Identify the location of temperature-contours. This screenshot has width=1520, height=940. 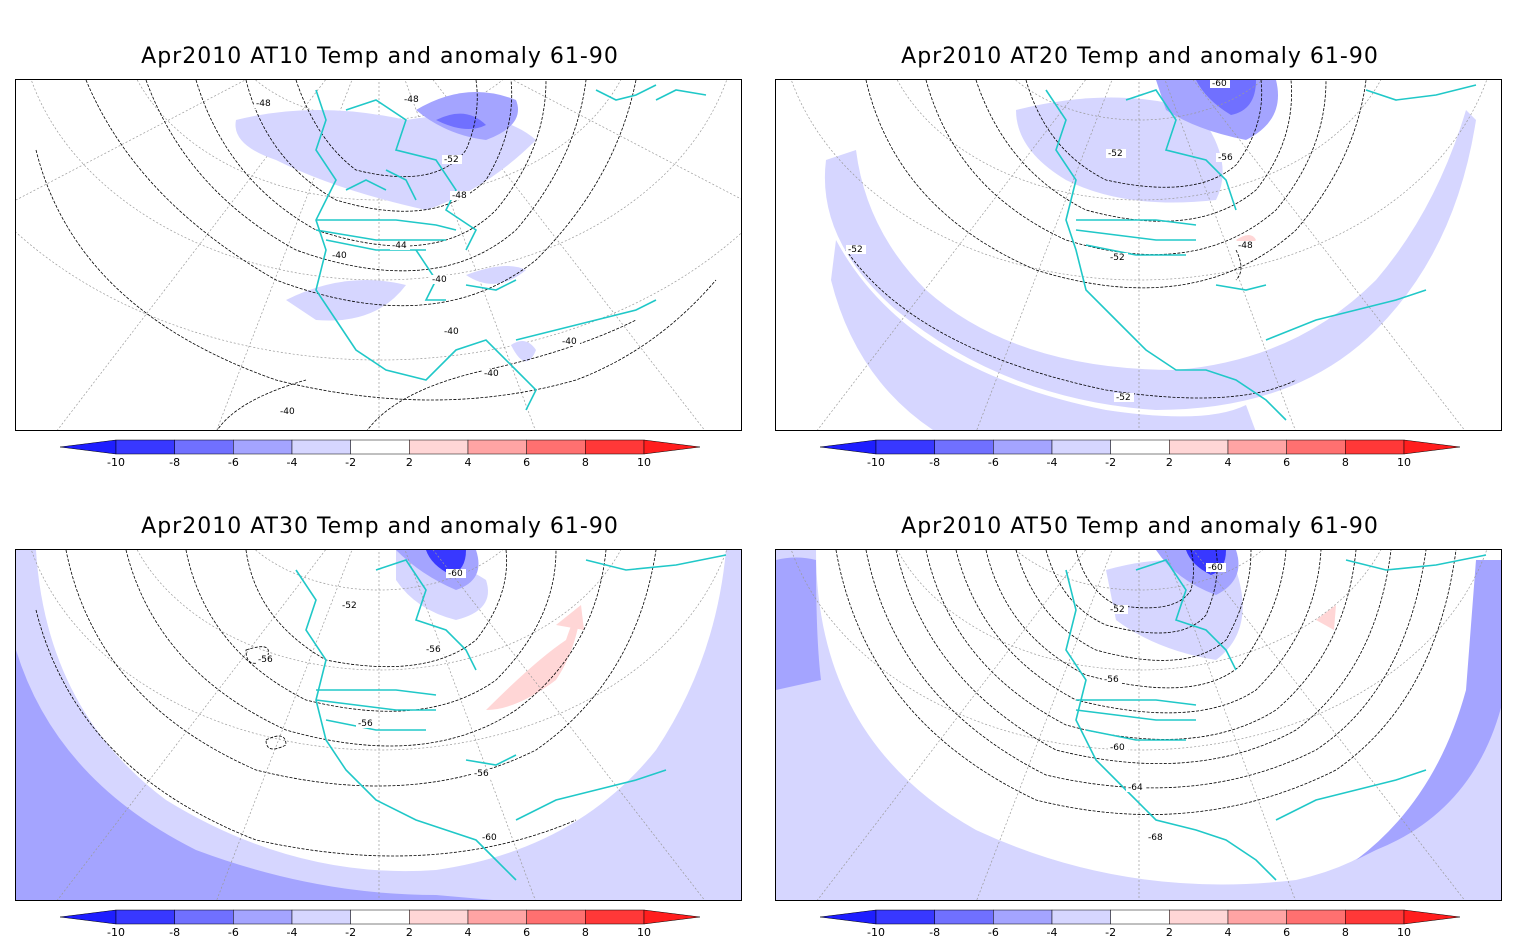
(1106, 239).